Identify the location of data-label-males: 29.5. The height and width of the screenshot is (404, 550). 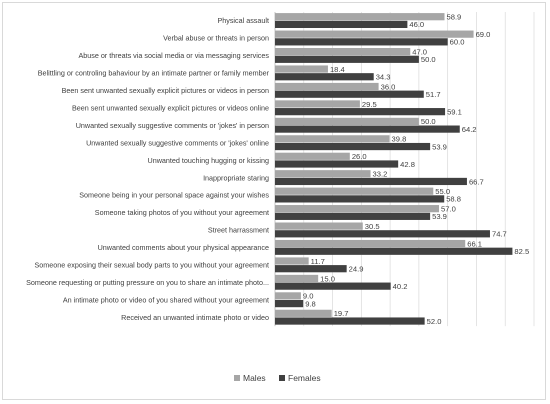
(369, 104).